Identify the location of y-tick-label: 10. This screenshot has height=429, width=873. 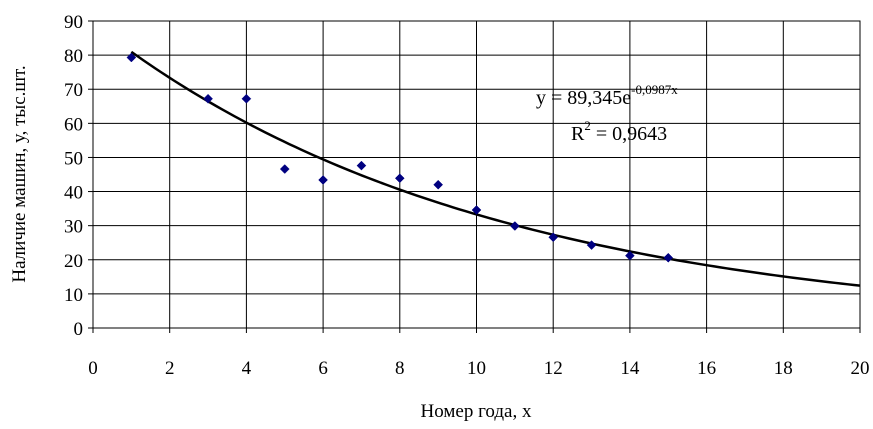
(73, 295).